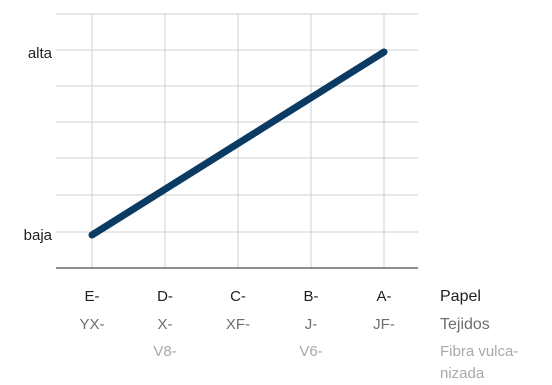 The width and height of the screenshot is (552, 385). What do you see at coordinates (165, 324) in the screenshot?
I see `x-tick-label: X-` at bounding box center [165, 324].